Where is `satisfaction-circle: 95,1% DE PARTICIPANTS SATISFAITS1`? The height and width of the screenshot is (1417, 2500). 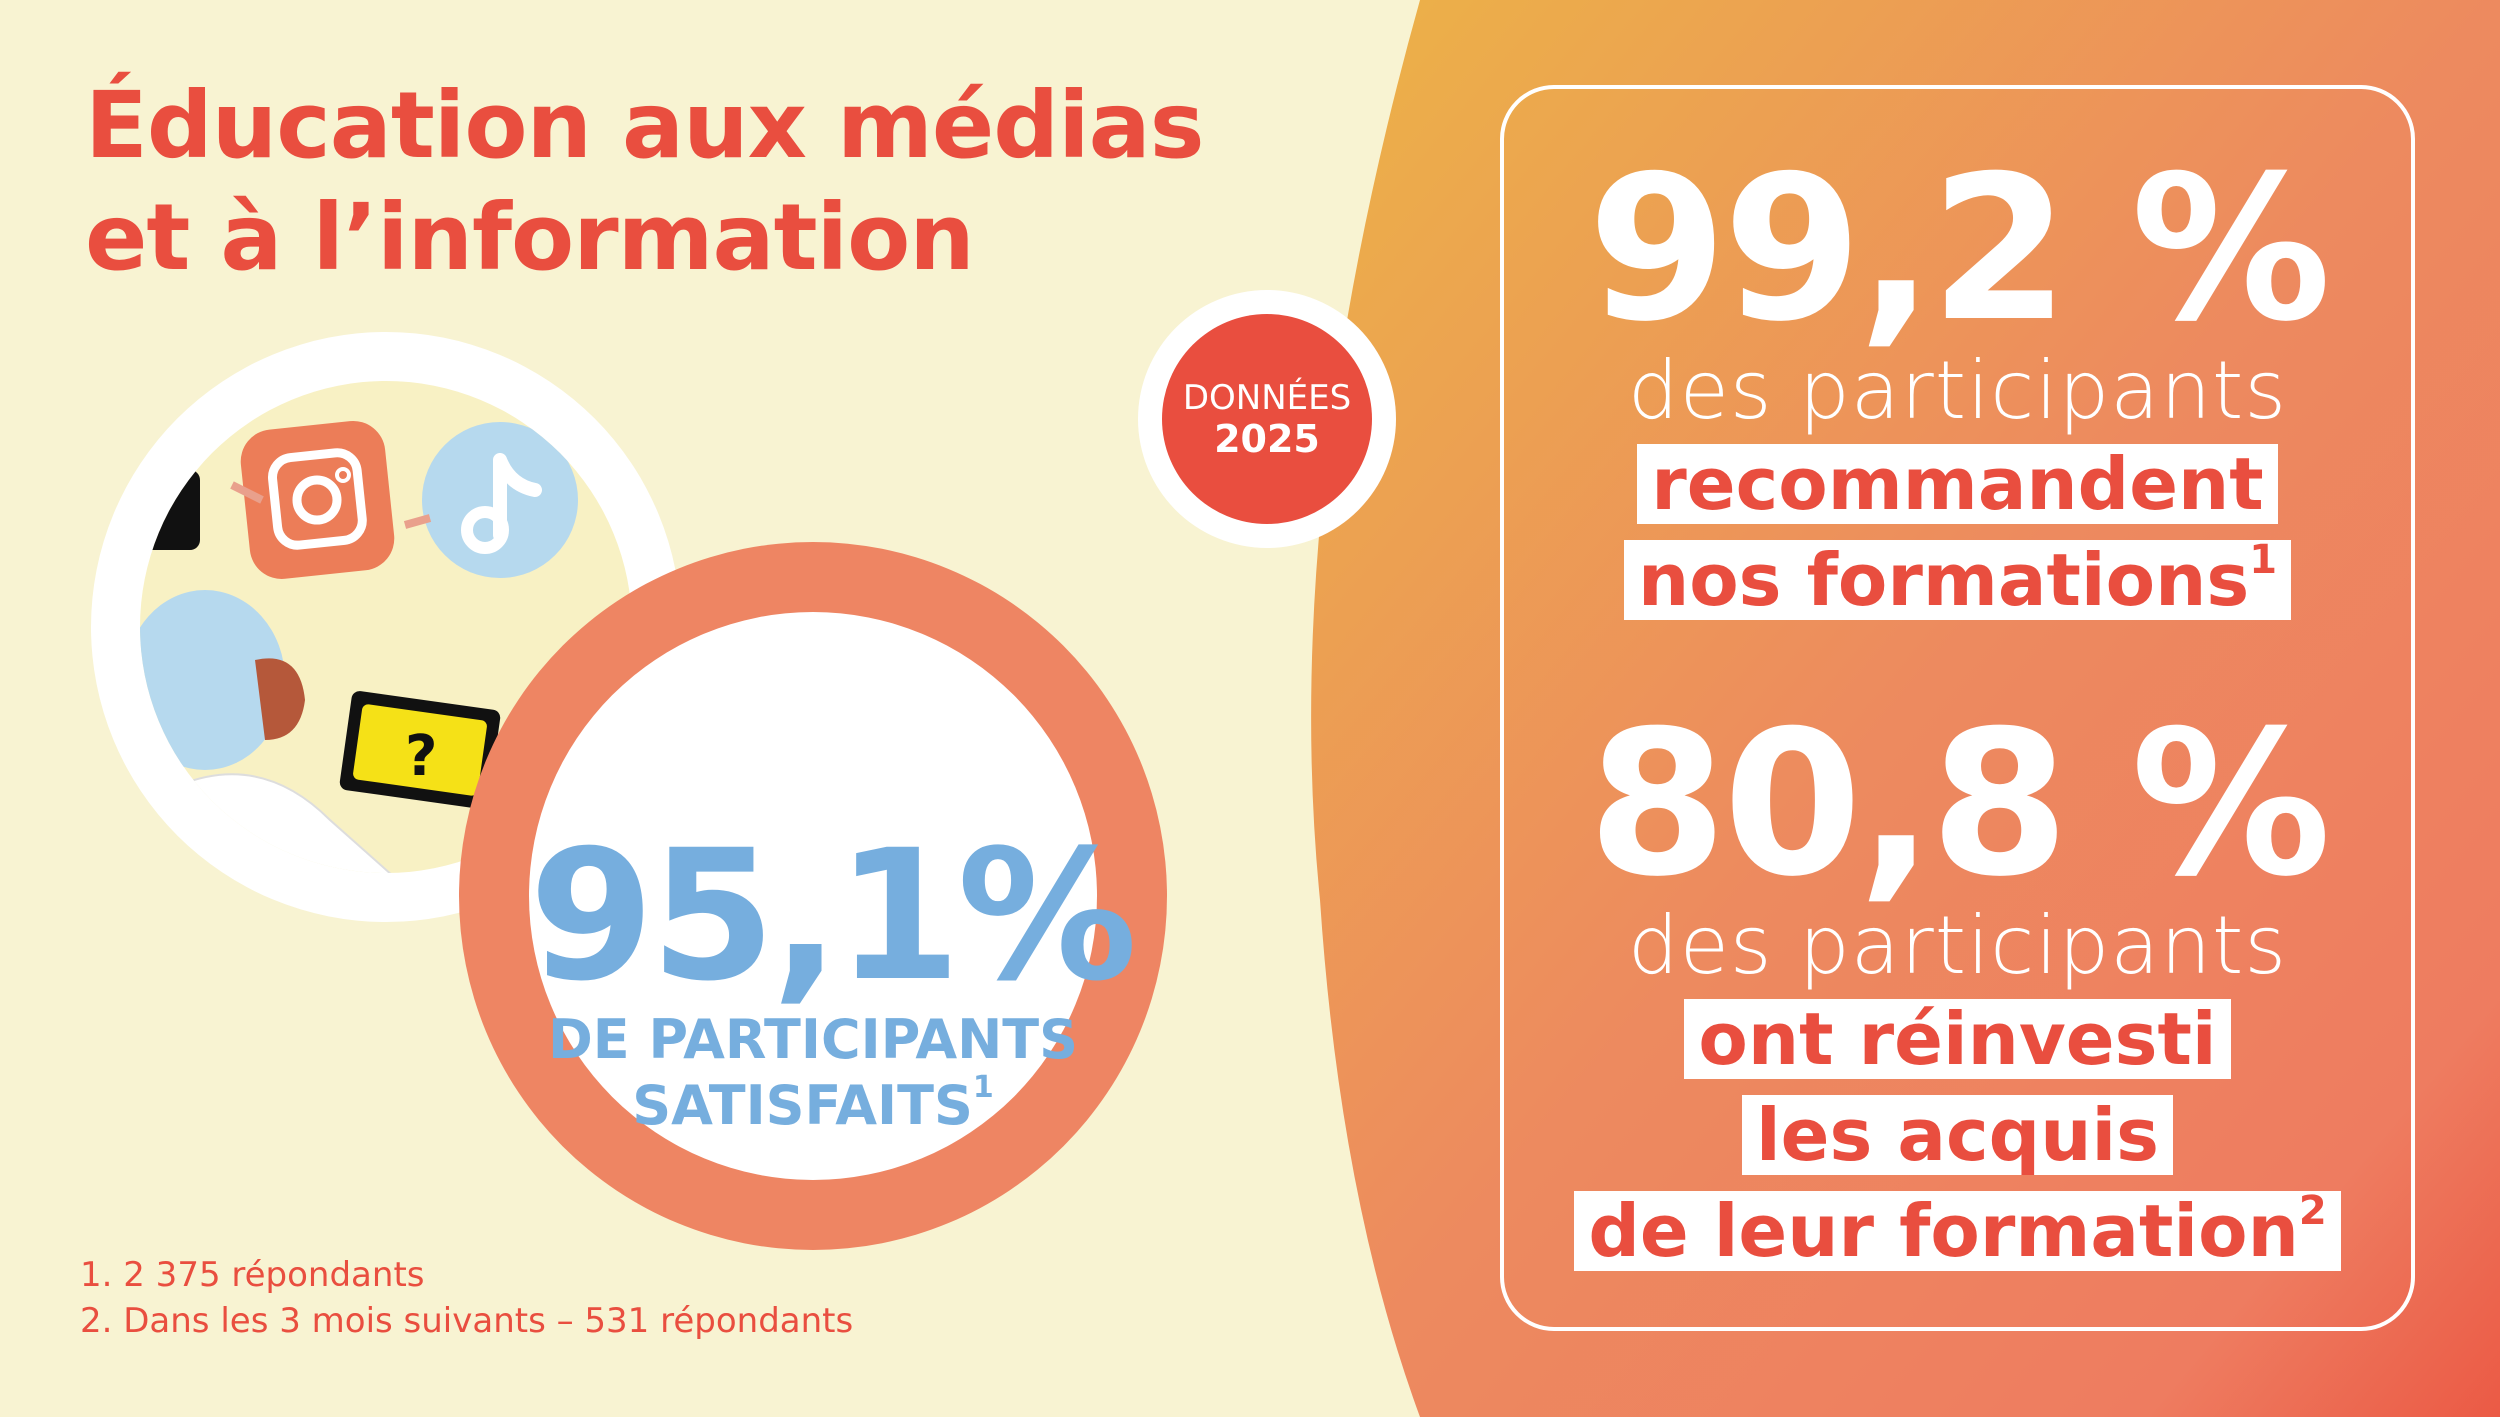
satisfaction-circle: 95,1% DE PARTICIPANTS SATISFAITS1 is located at coordinates (813, 896).